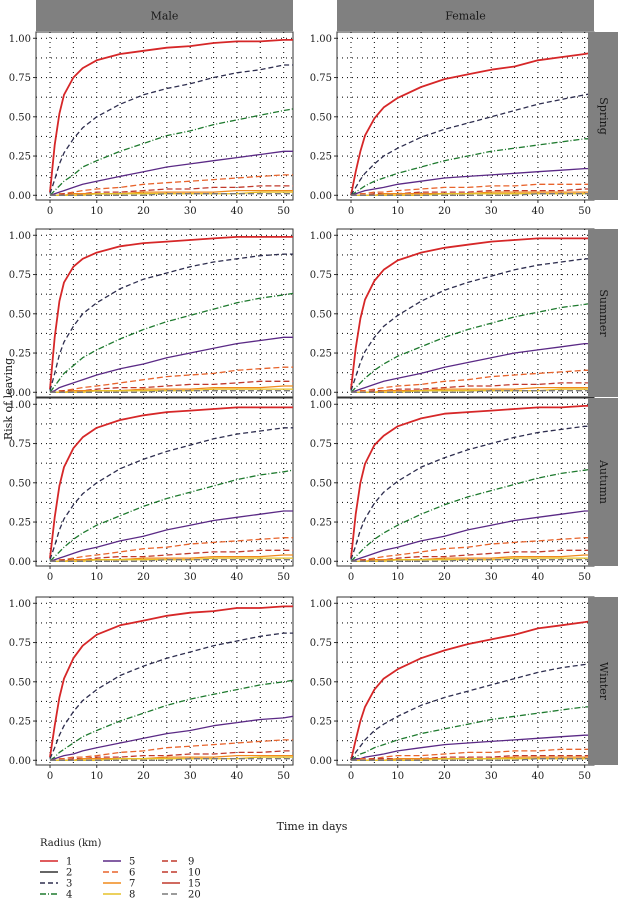  Describe the element at coordinates (194, 873) in the screenshot. I see `legend-label-10: 10` at that location.